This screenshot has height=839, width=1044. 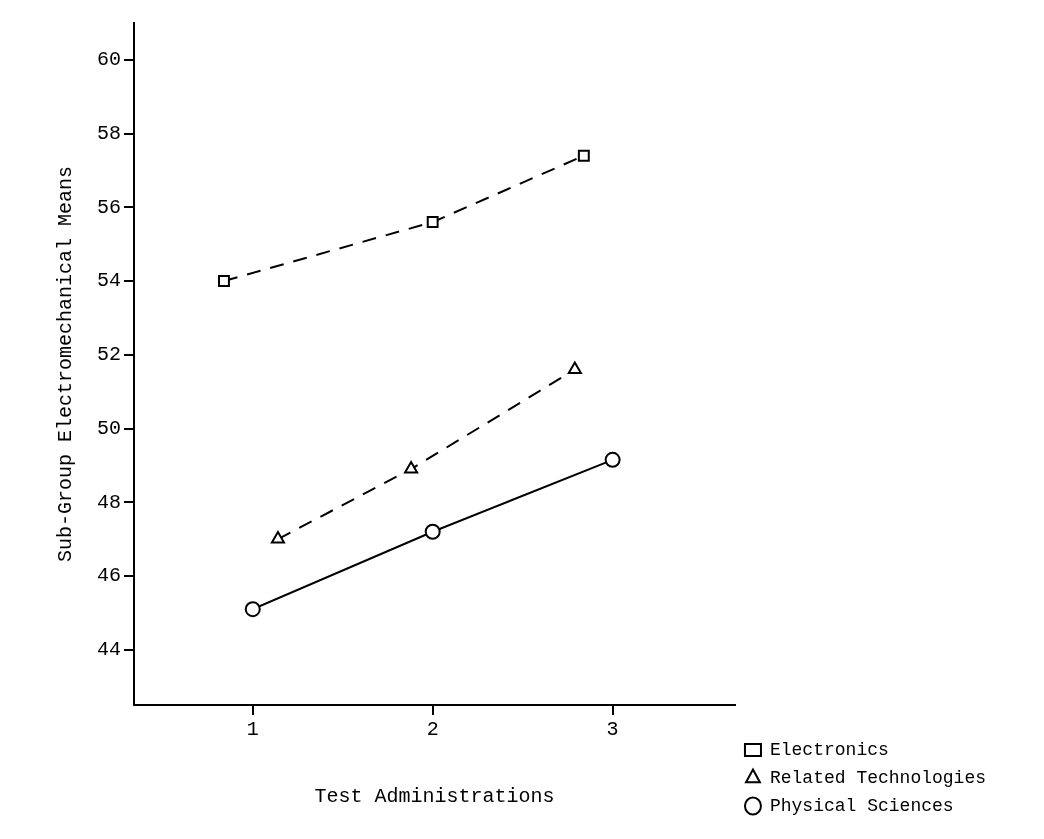 I want to click on x-axis-title: Test Administrations, so click(x=434, y=797).